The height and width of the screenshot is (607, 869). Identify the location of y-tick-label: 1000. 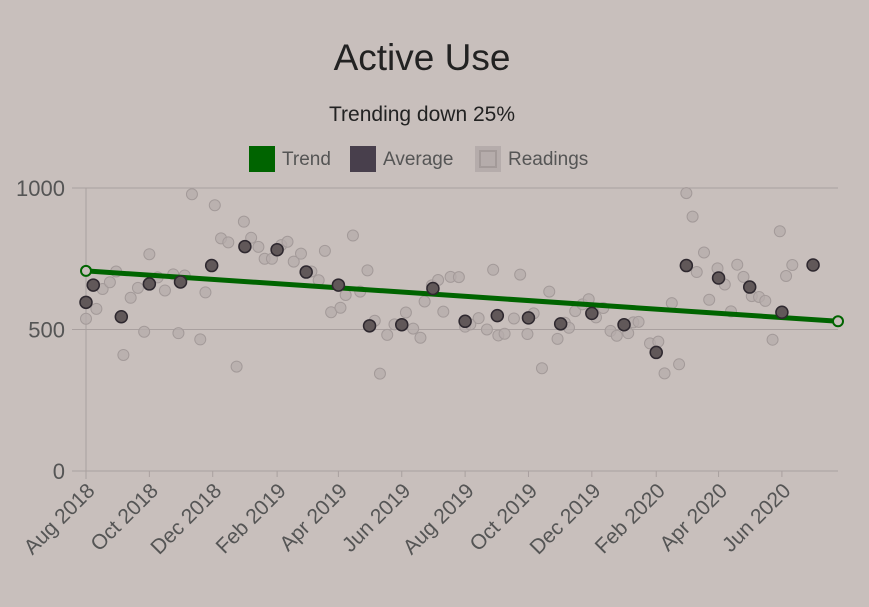
(40, 188).